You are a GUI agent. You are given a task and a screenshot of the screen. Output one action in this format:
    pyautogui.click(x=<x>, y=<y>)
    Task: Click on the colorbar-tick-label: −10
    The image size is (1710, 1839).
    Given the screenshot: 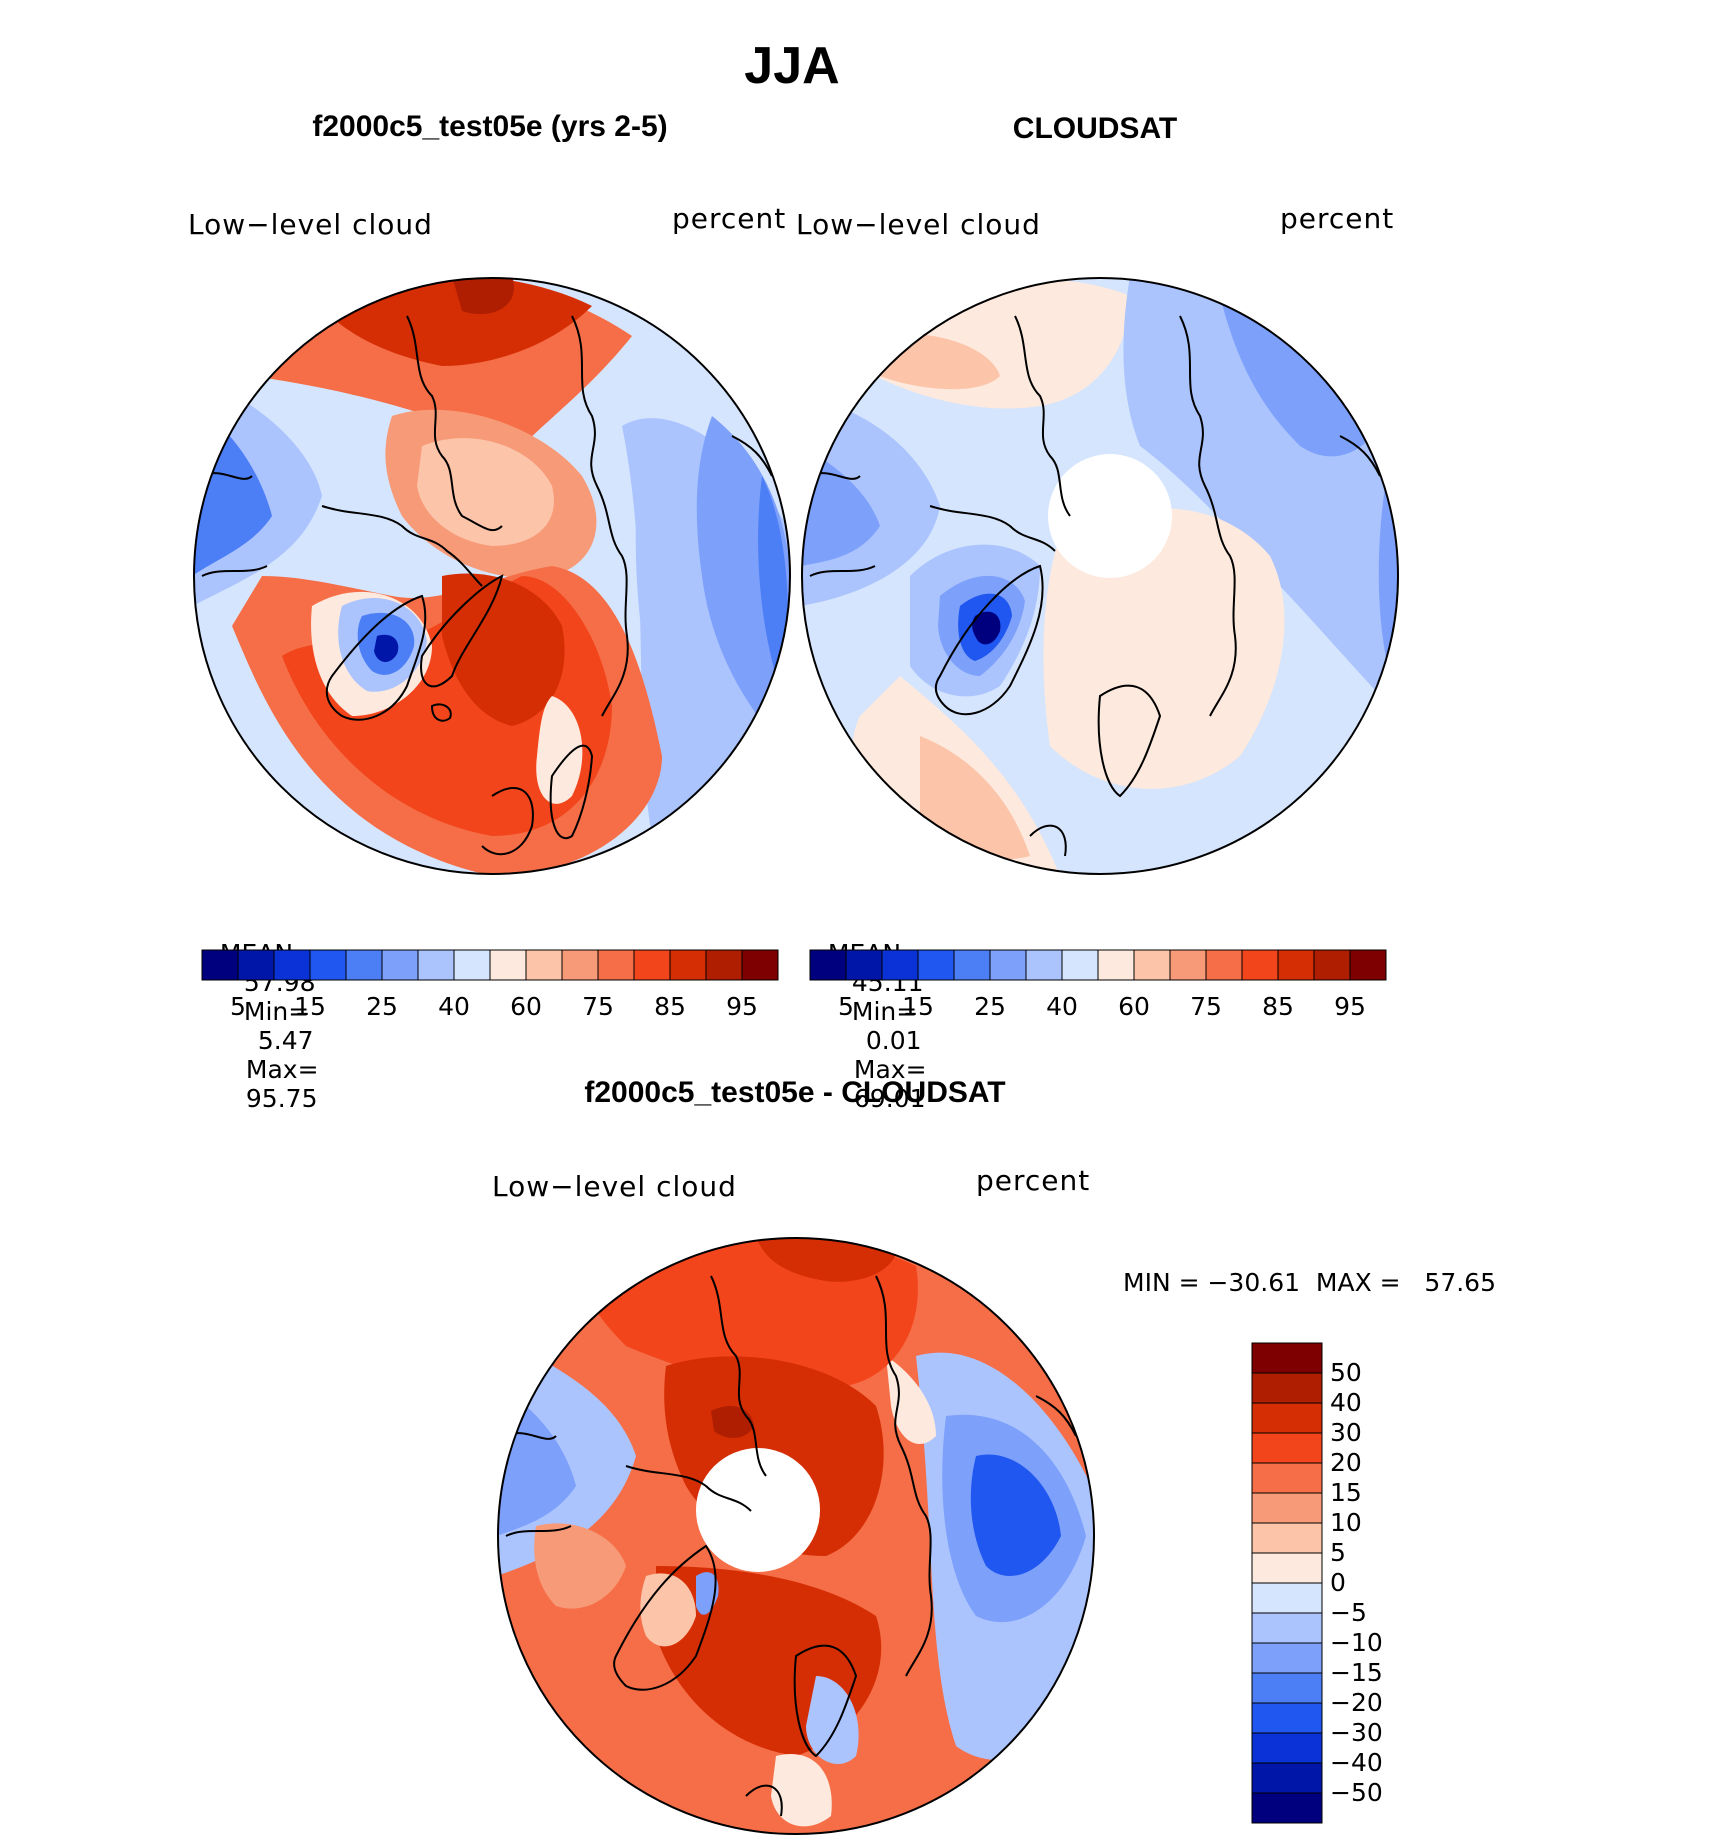 What is the action you would take?
    pyautogui.click(x=1356, y=1642)
    